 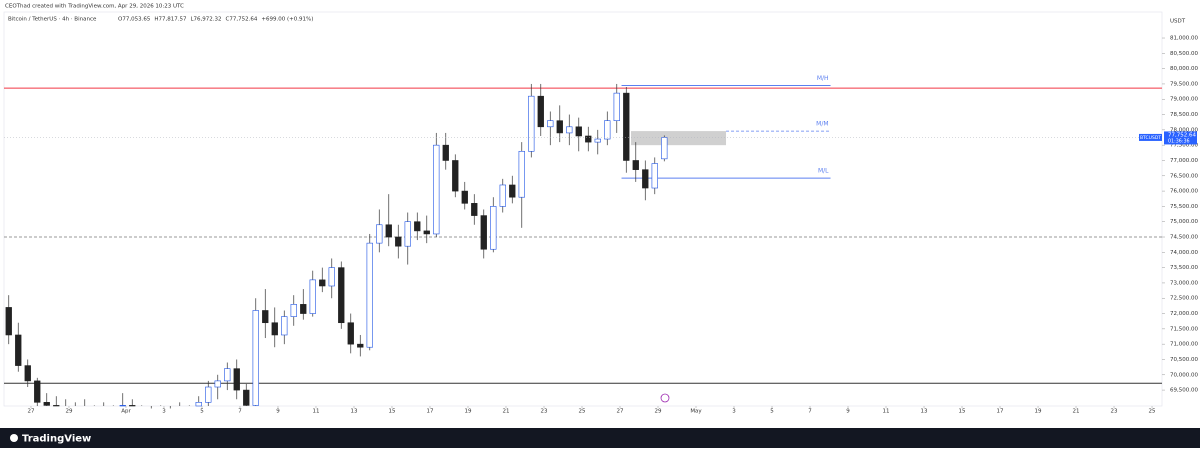 I want to click on legend-value: L76,972.32, so click(x=205, y=20).